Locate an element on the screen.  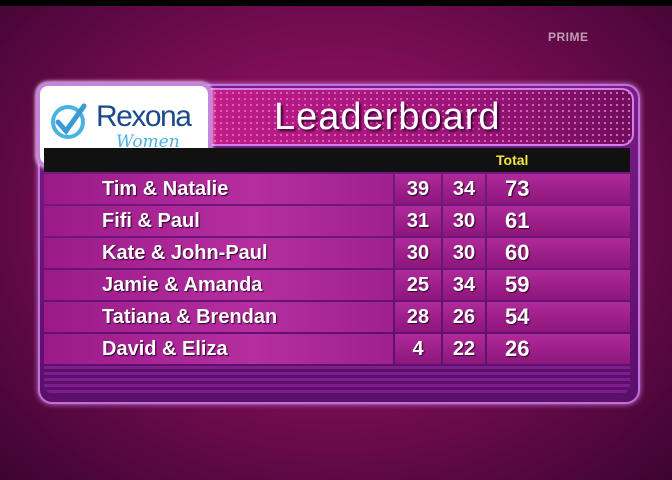
table-header: Total is located at coordinates (337, 160).